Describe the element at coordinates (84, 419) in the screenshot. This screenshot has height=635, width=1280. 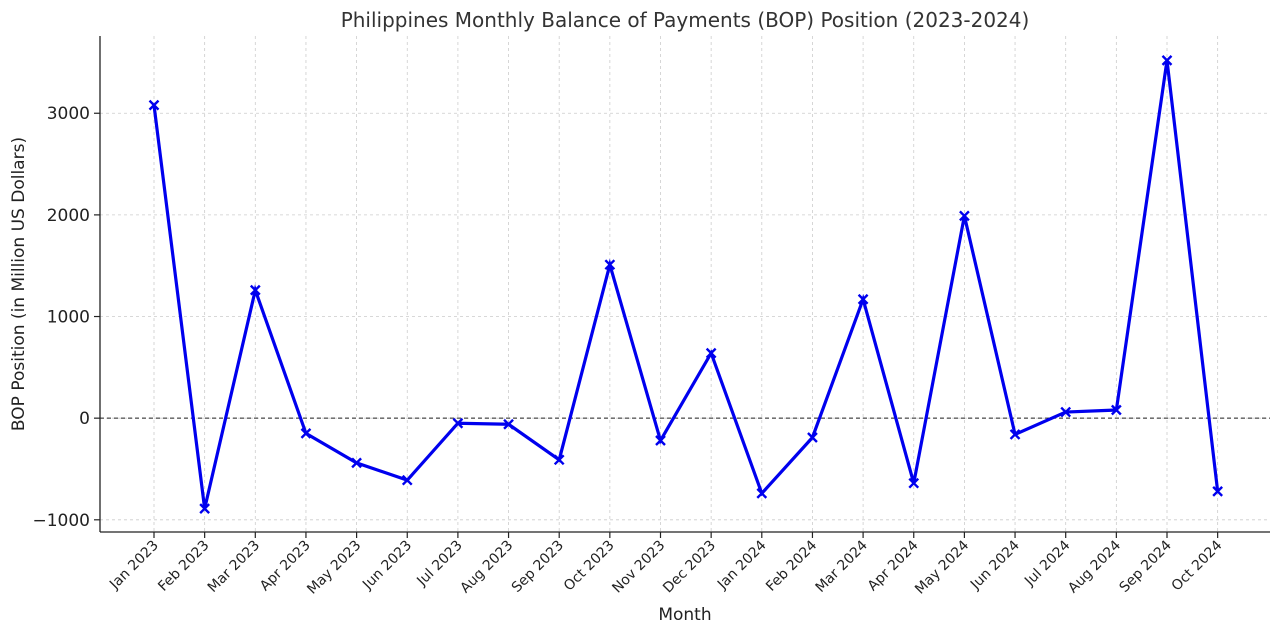
I see `y-tick-label: 0` at that location.